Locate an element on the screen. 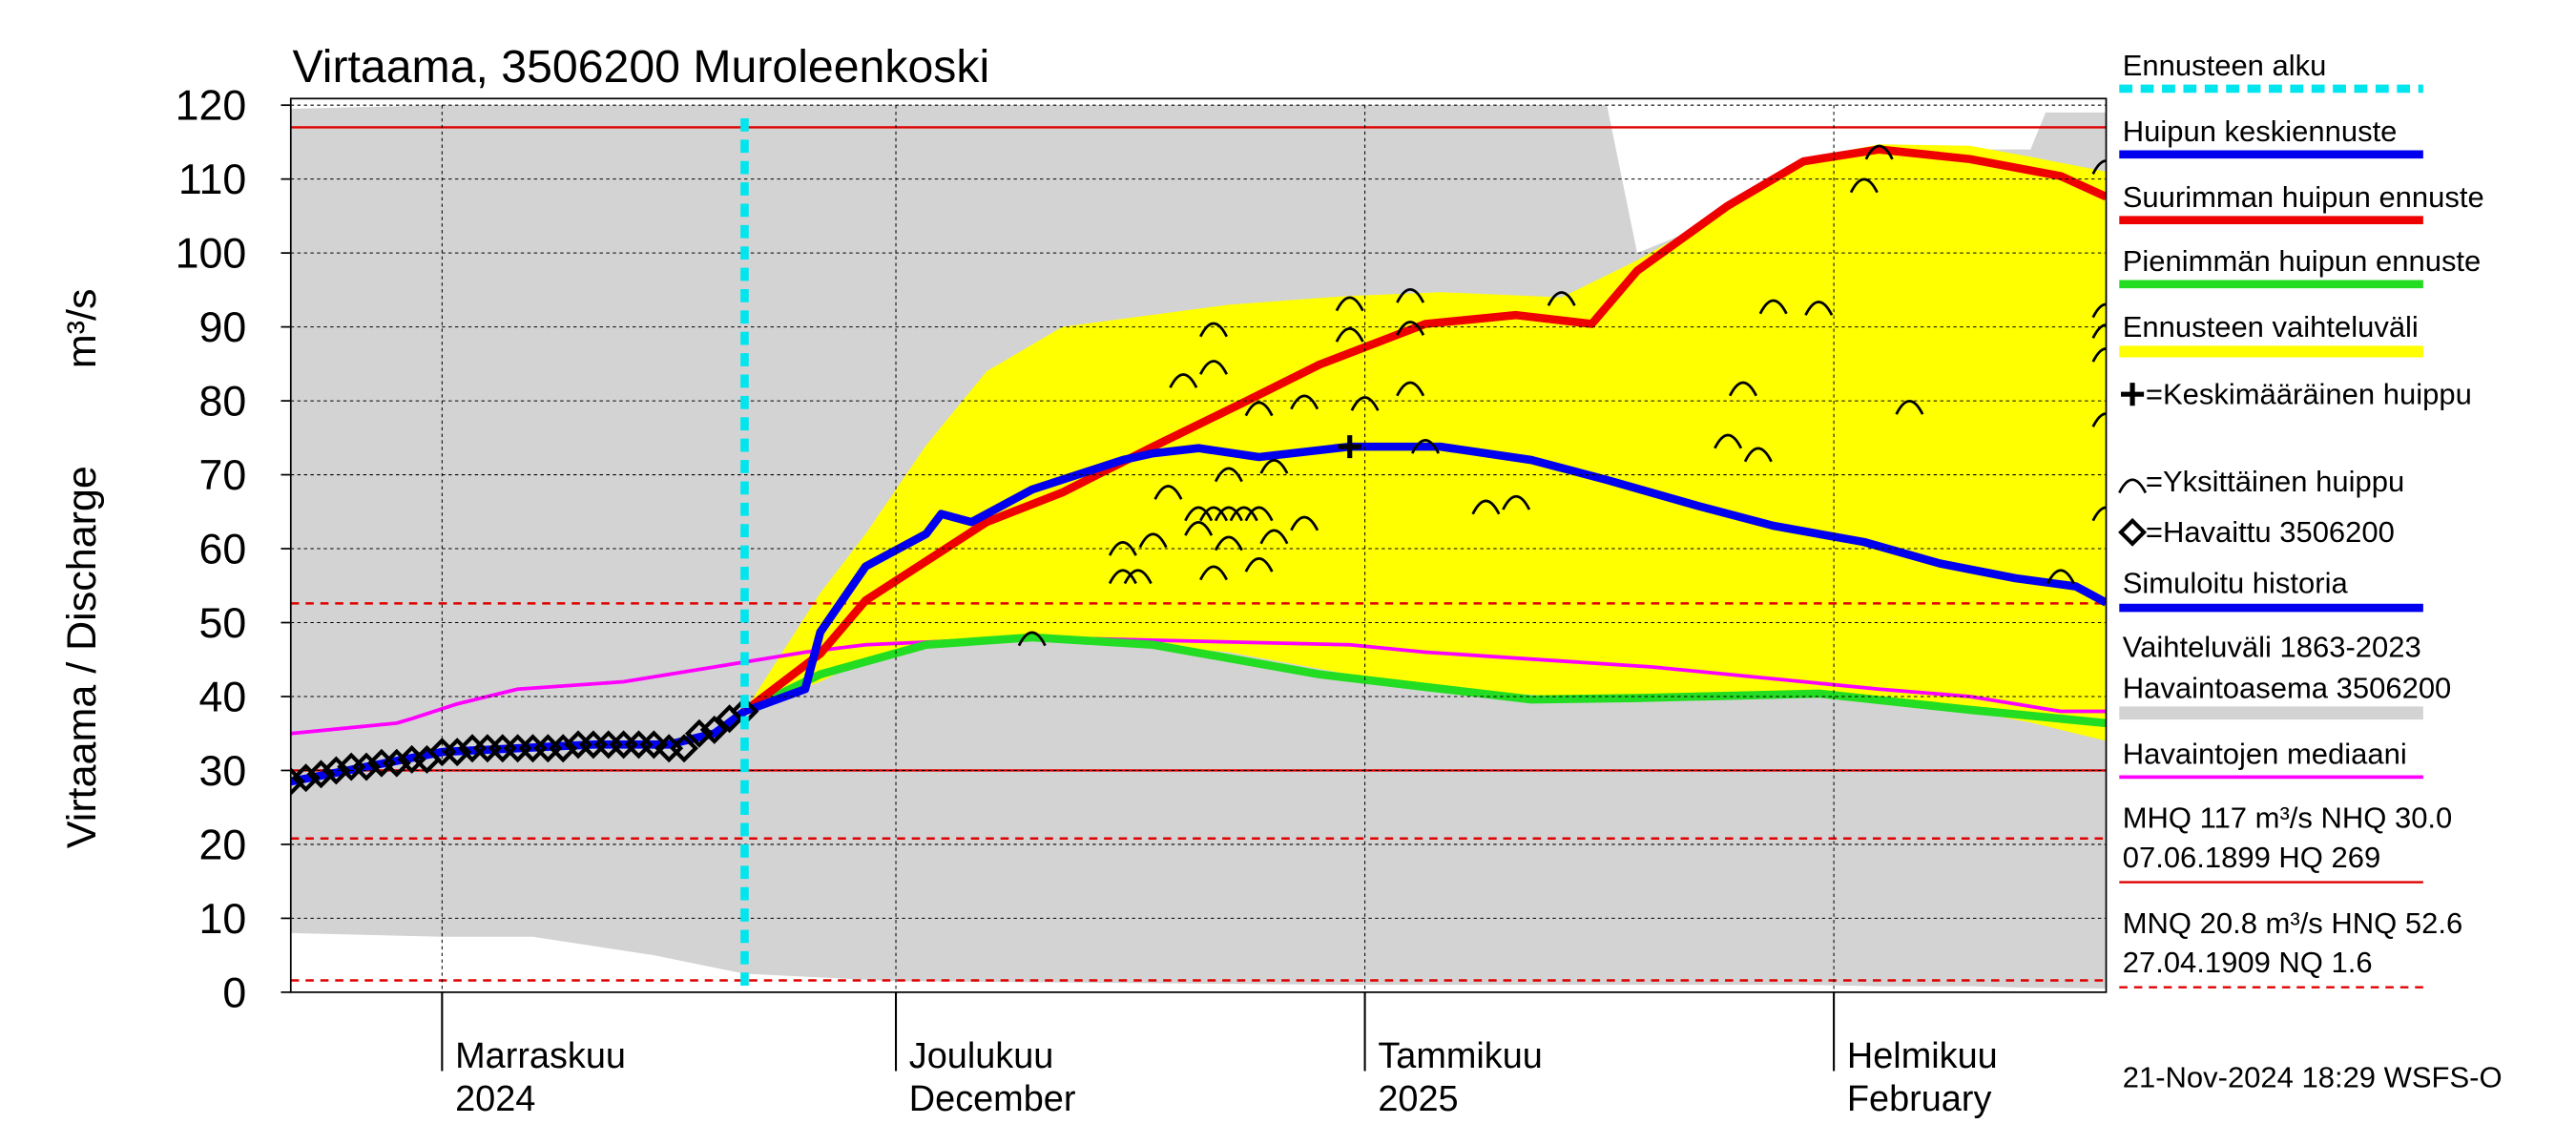  y-tick-label: 50 is located at coordinates (223, 623).